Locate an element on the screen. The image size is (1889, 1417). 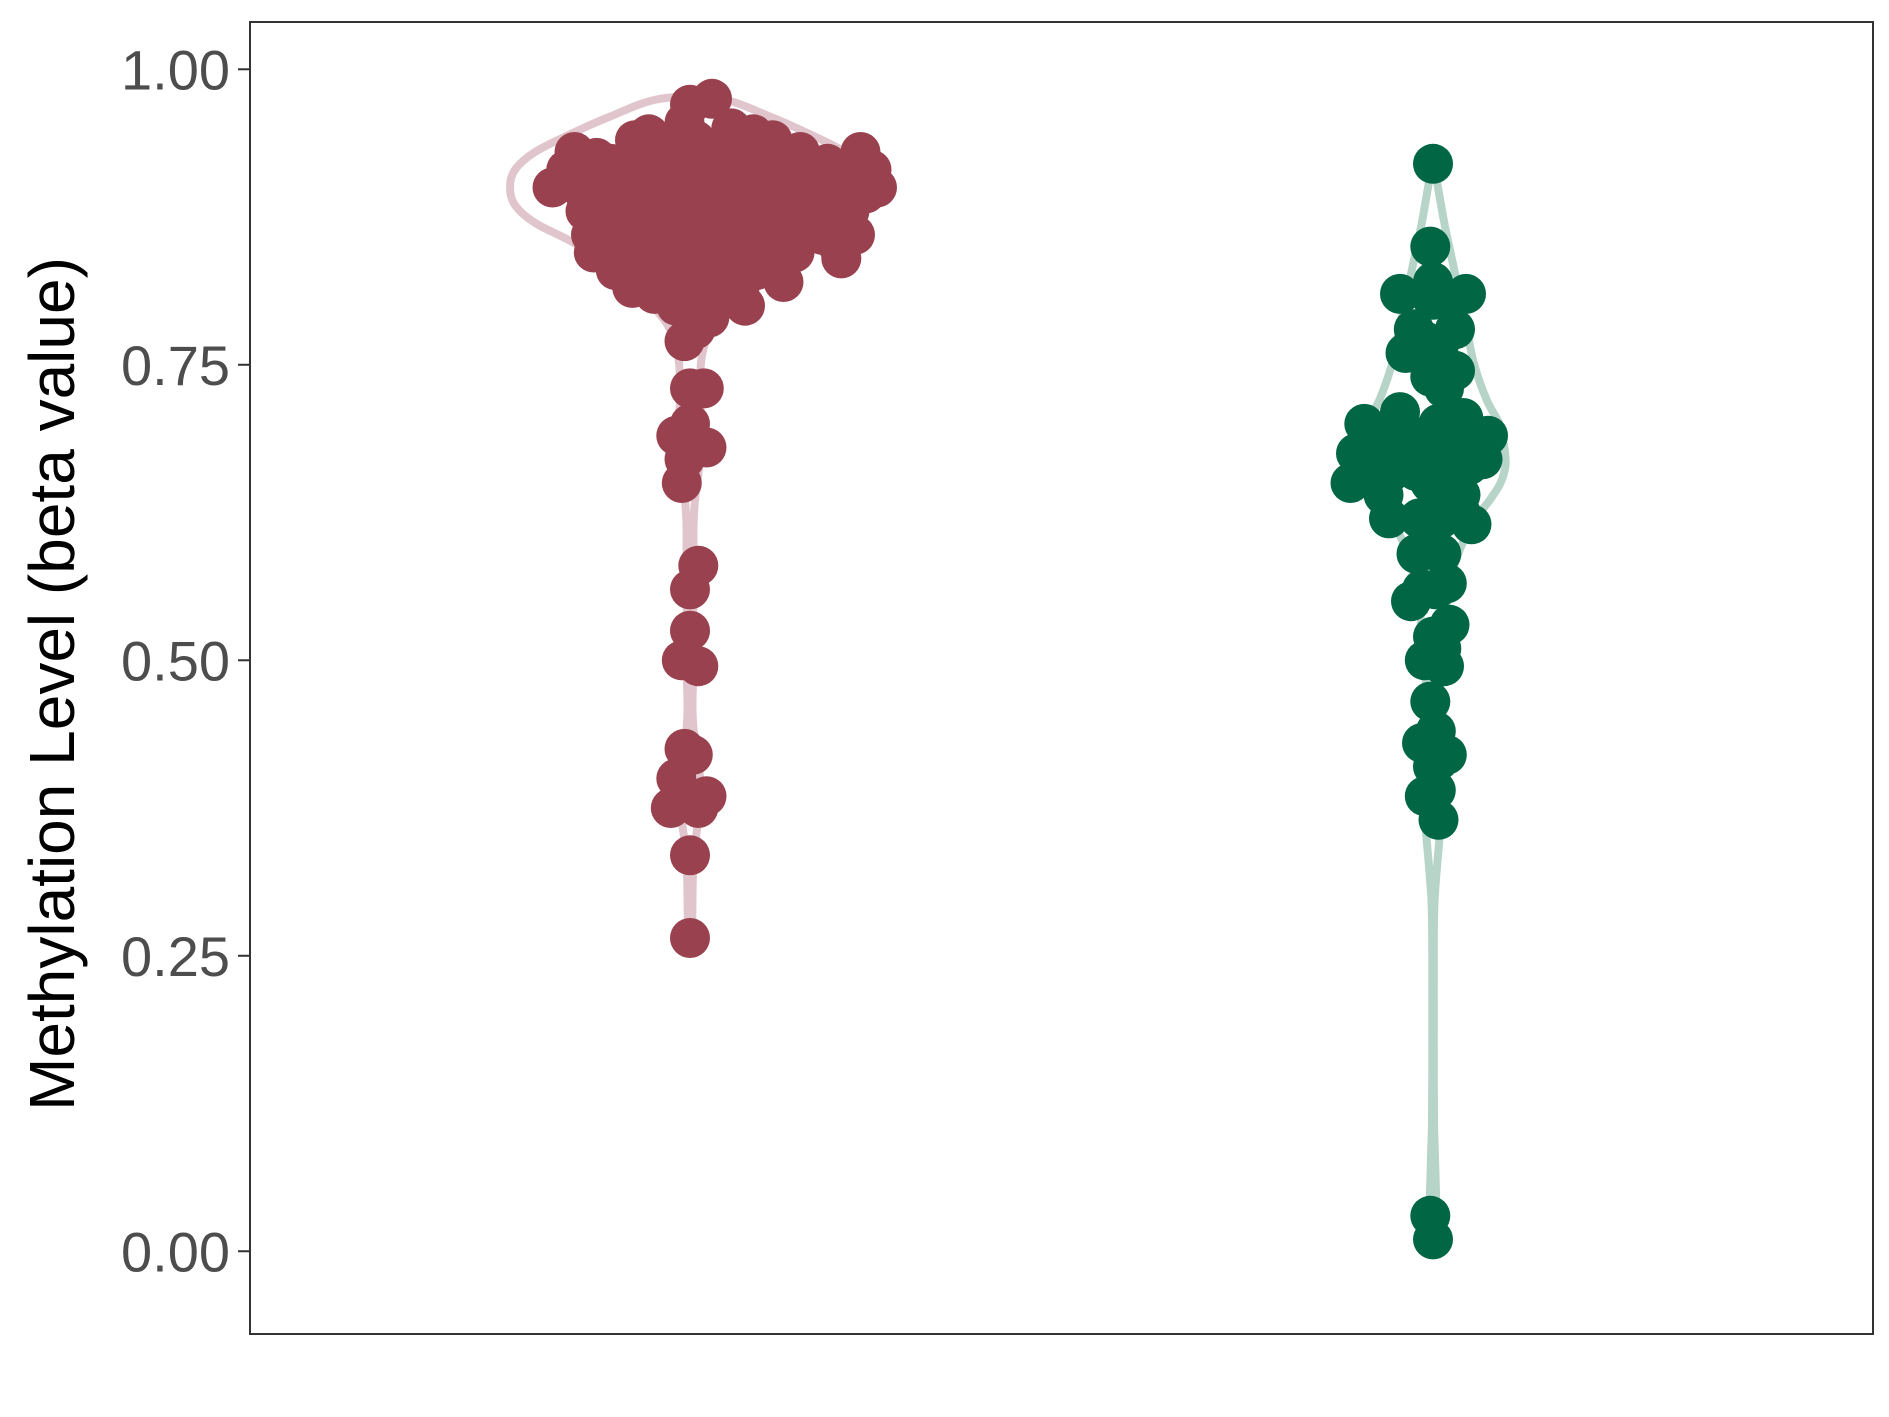
y-axis-title: Methylation Level (beta value) is located at coordinates (52, 684).